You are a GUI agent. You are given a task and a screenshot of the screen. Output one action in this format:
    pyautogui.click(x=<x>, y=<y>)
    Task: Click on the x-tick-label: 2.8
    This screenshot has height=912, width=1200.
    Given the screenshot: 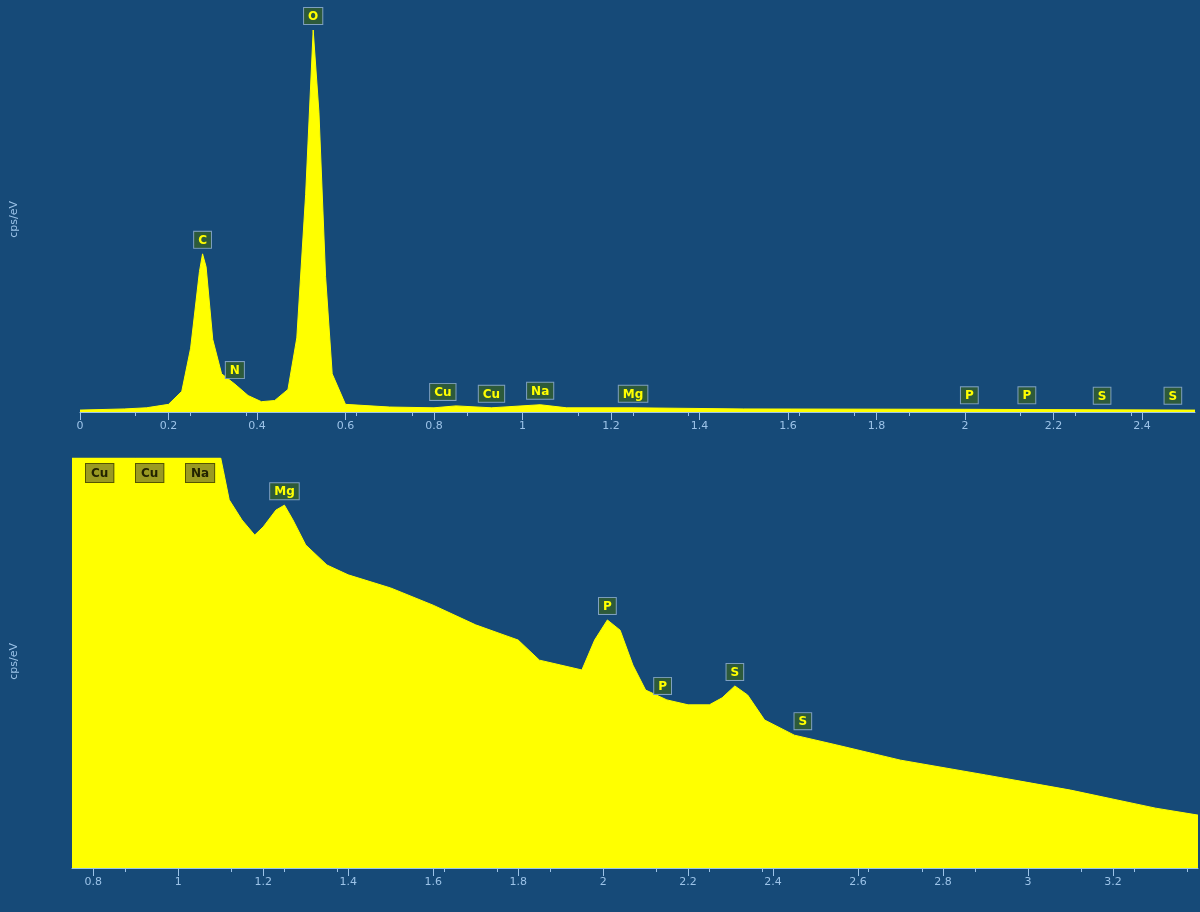 What is the action you would take?
    pyautogui.click(x=943, y=881)
    